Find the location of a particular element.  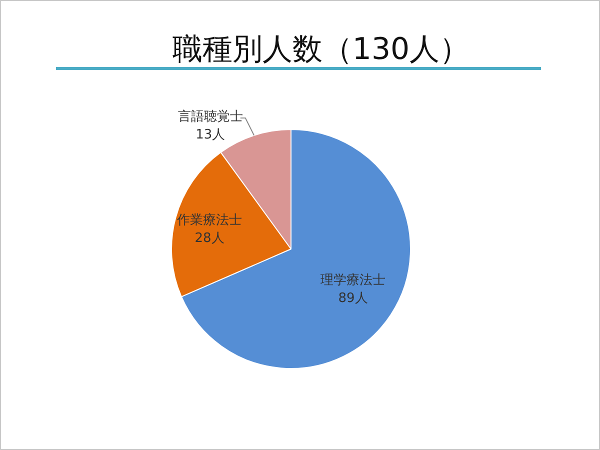

slice-label: 理学療法士 is located at coordinates (353, 280).